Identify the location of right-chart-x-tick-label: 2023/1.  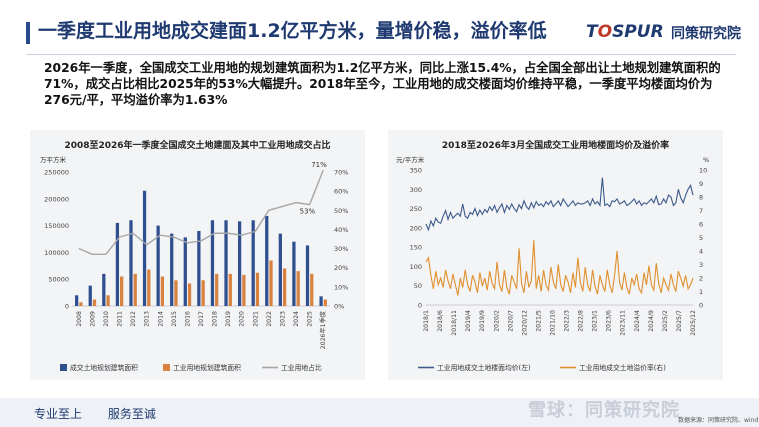
(595, 321).